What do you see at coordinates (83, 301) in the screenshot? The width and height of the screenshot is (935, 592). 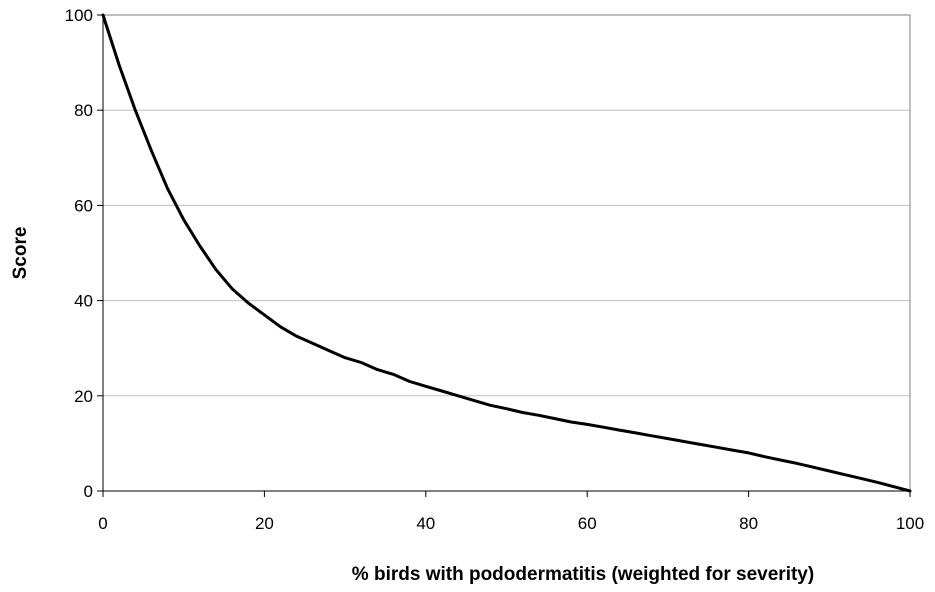 I see `y-tick-label-40: 40` at bounding box center [83, 301].